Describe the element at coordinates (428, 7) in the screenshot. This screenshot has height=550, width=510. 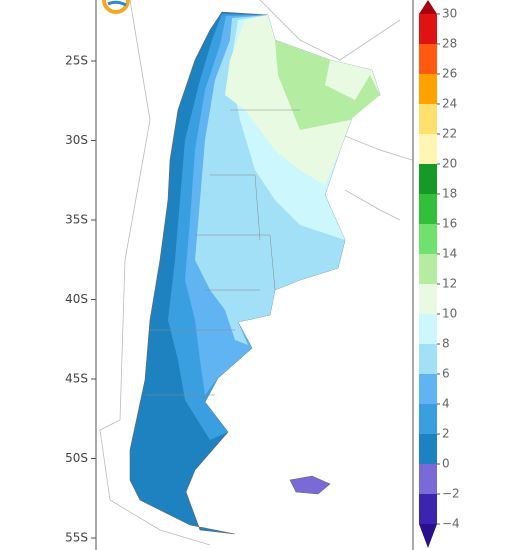
I see `colorbar-extend-high` at that location.